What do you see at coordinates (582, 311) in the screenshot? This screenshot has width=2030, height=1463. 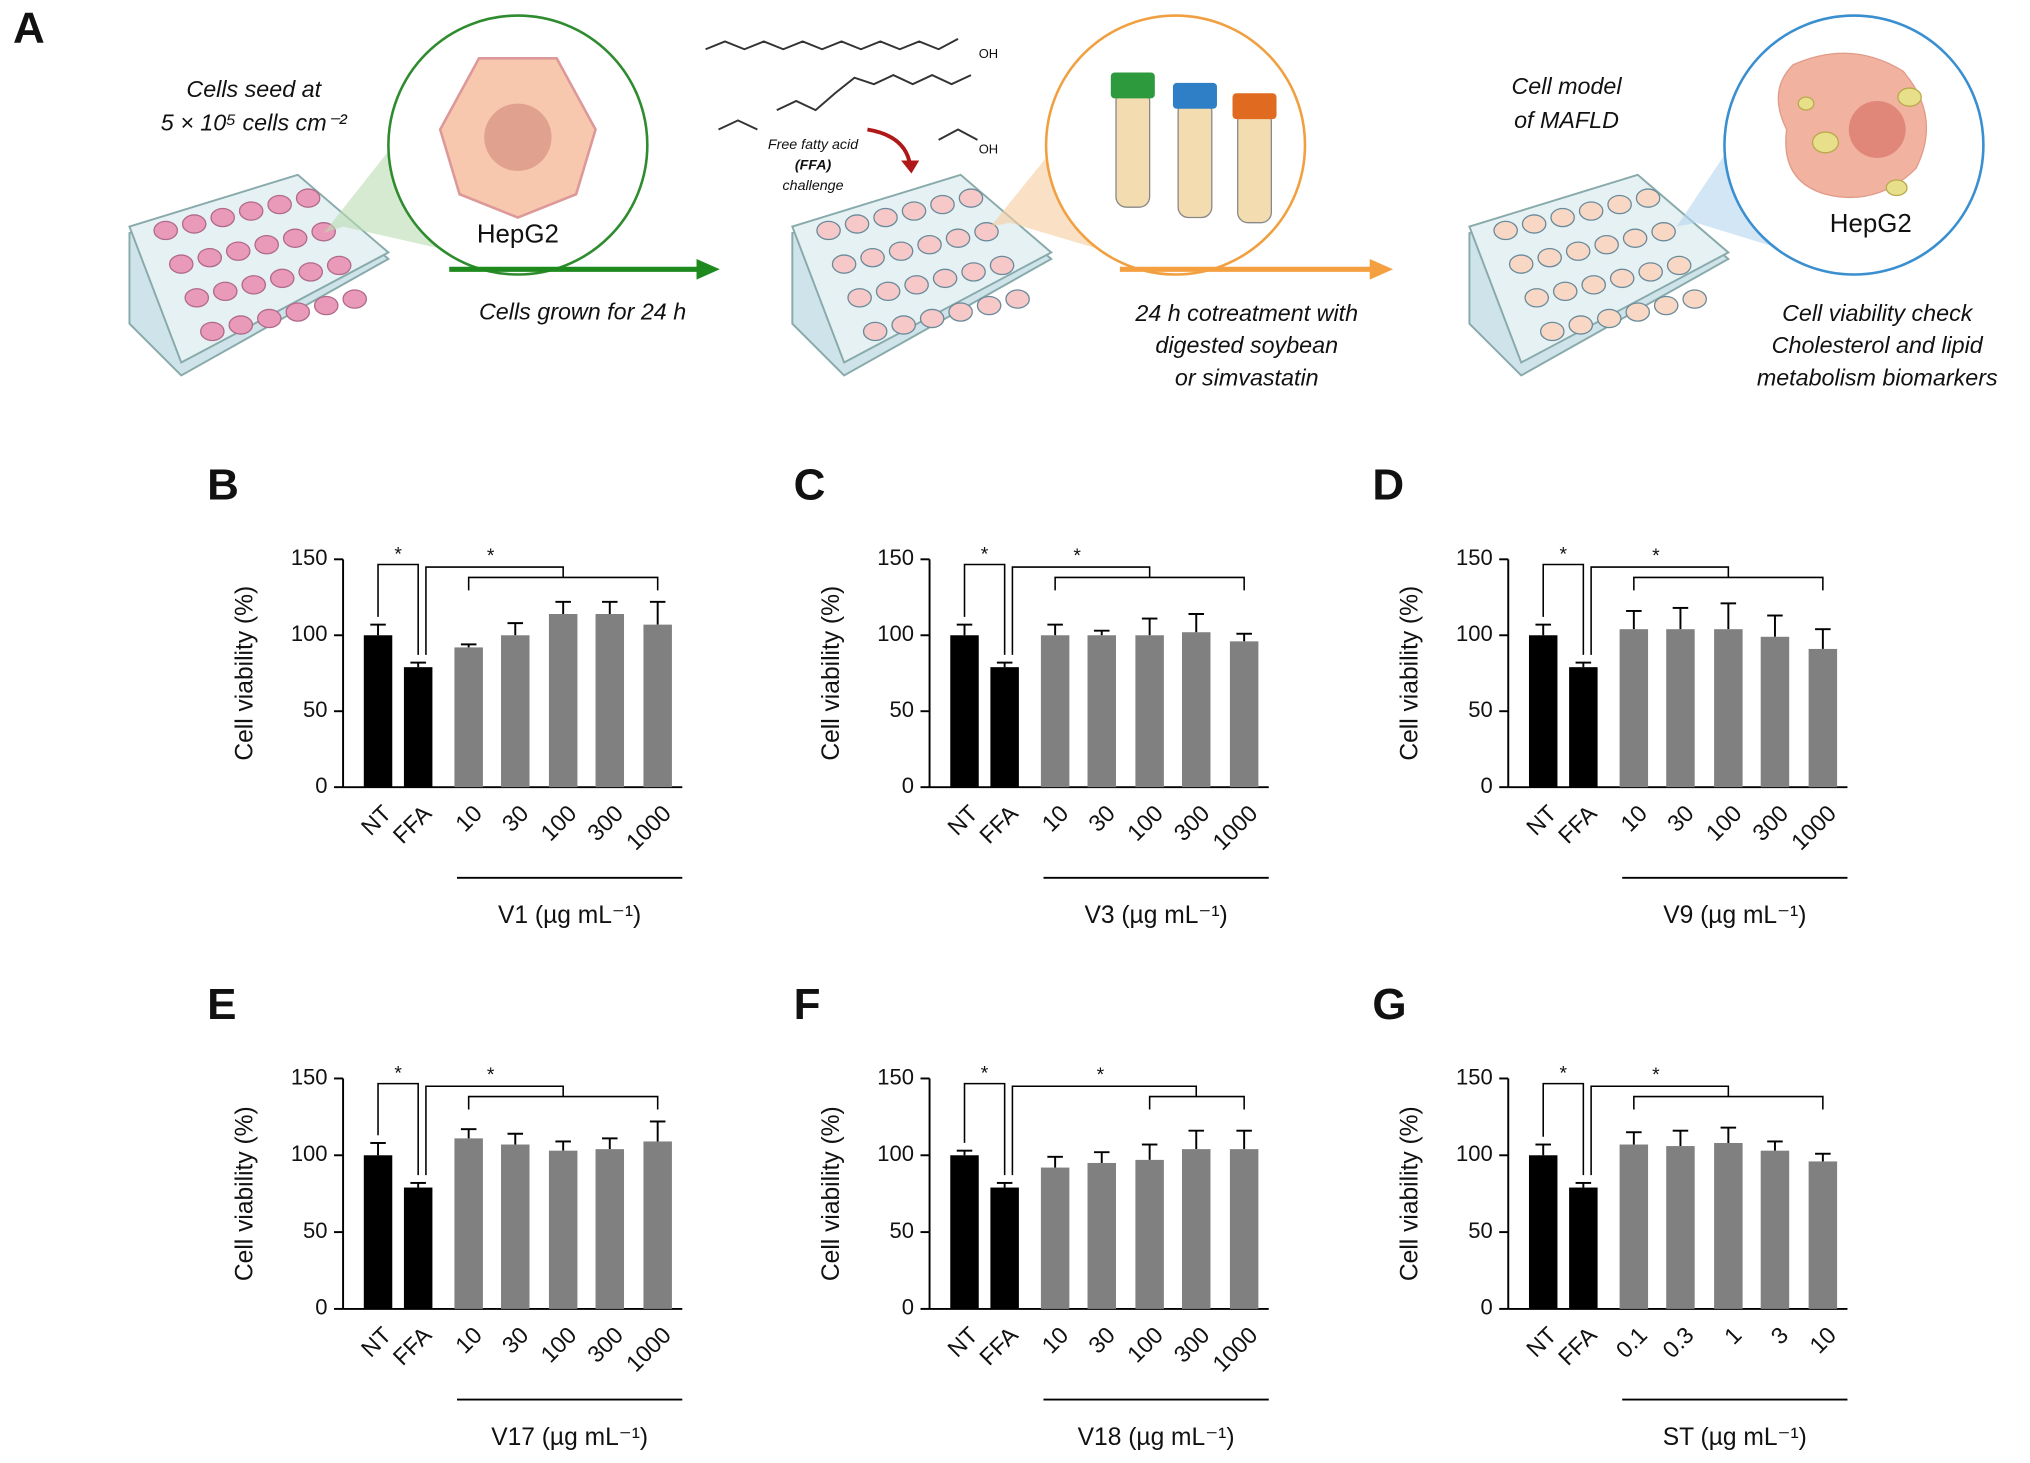 I see `caption: Cells grown for 24 h` at bounding box center [582, 311].